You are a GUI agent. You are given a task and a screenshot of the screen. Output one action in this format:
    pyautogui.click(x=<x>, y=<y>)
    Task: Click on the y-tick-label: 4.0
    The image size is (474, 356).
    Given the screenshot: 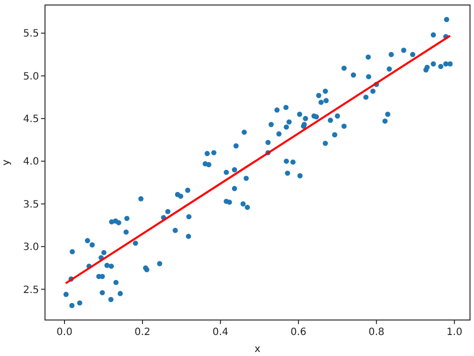 What is the action you would take?
    pyautogui.click(x=31, y=162)
    